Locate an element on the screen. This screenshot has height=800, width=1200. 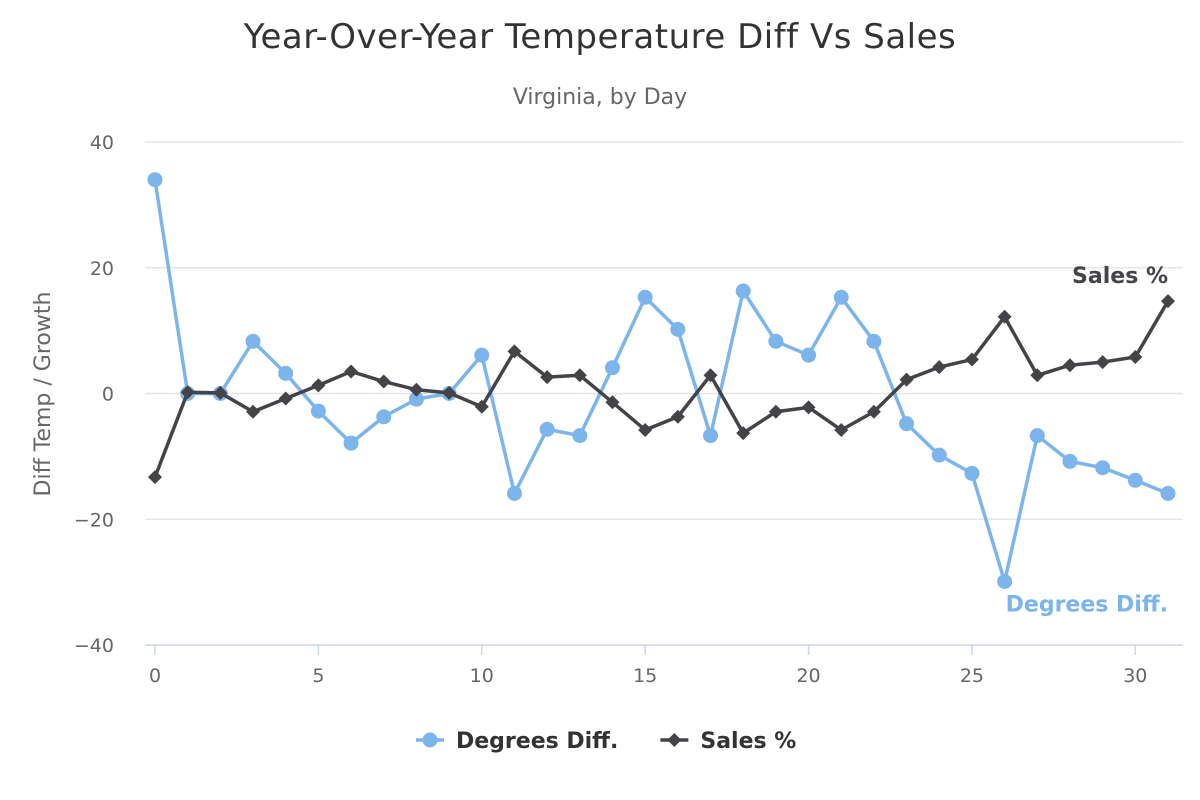
y-axis-title: Diff Temp / Growth is located at coordinates (43, 394).